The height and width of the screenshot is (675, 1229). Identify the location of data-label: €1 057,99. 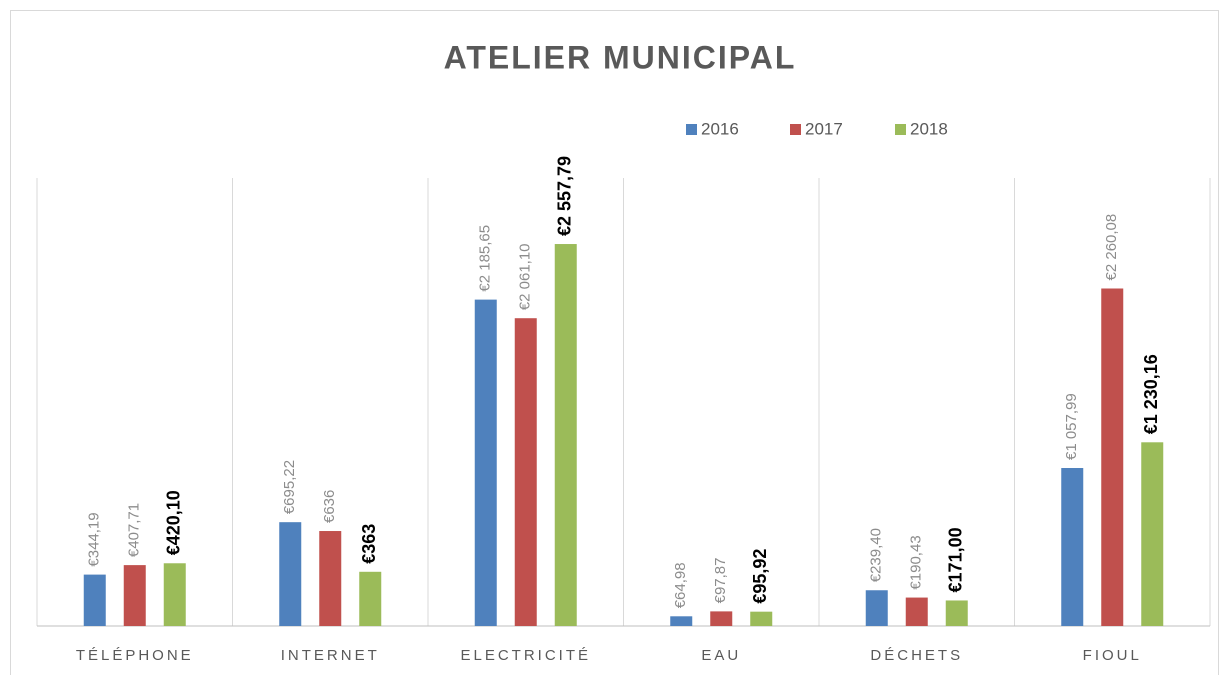
(1071, 426).